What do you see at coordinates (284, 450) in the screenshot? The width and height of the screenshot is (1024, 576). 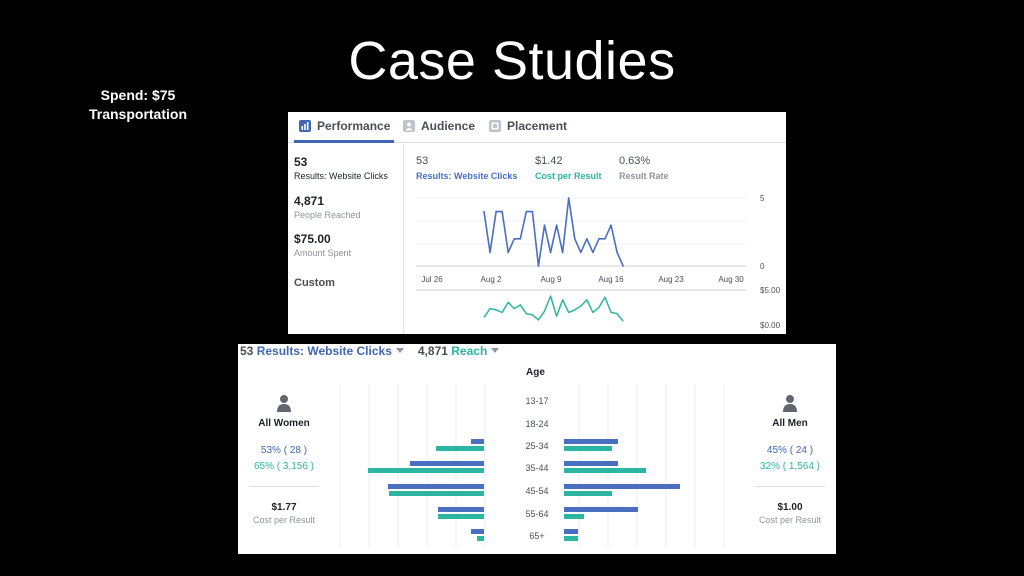 I see `women-results-pct: 53% ( 28 )` at bounding box center [284, 450].